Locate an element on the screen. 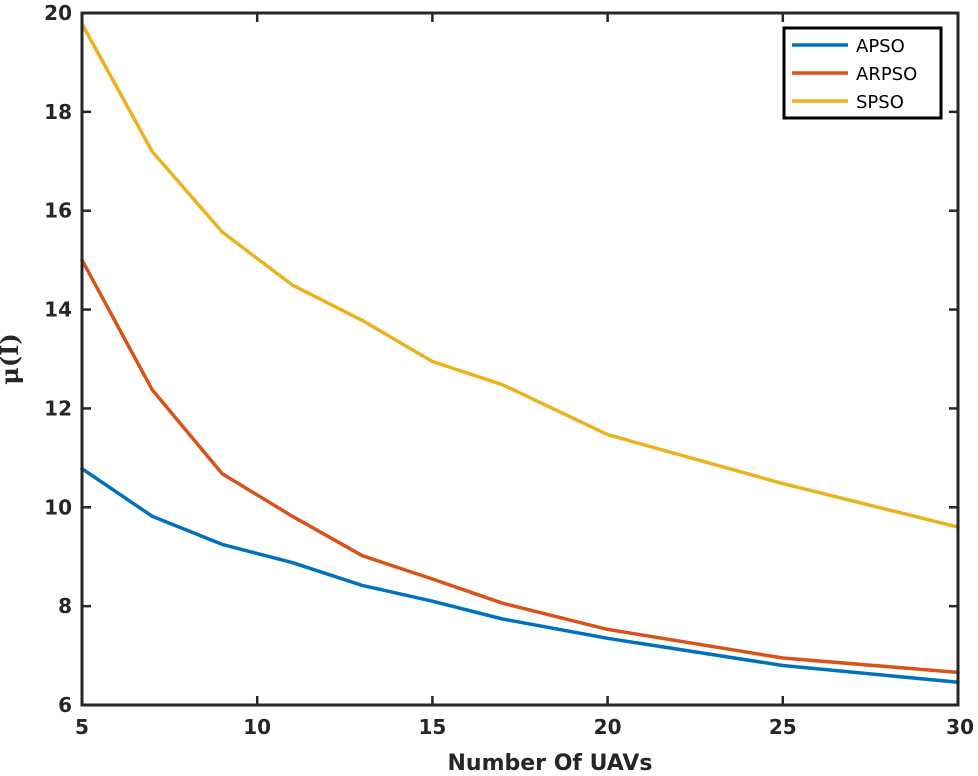 The width and height of the screenshot is (978, 776). legend-items: APSO ARPSO SPSO is located at coordinates (854, 74).